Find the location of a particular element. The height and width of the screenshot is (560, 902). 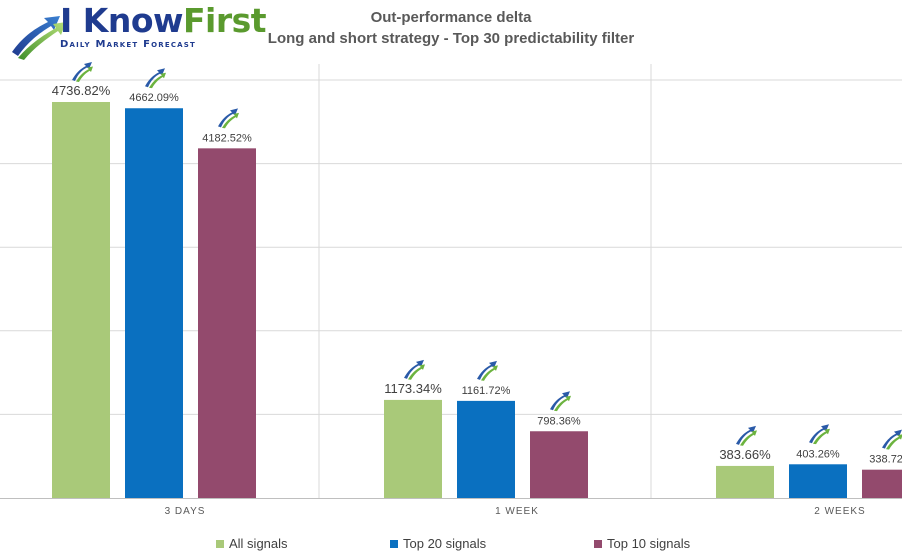

legend-item: Top 10 signals is located at coordinates (642, 543).